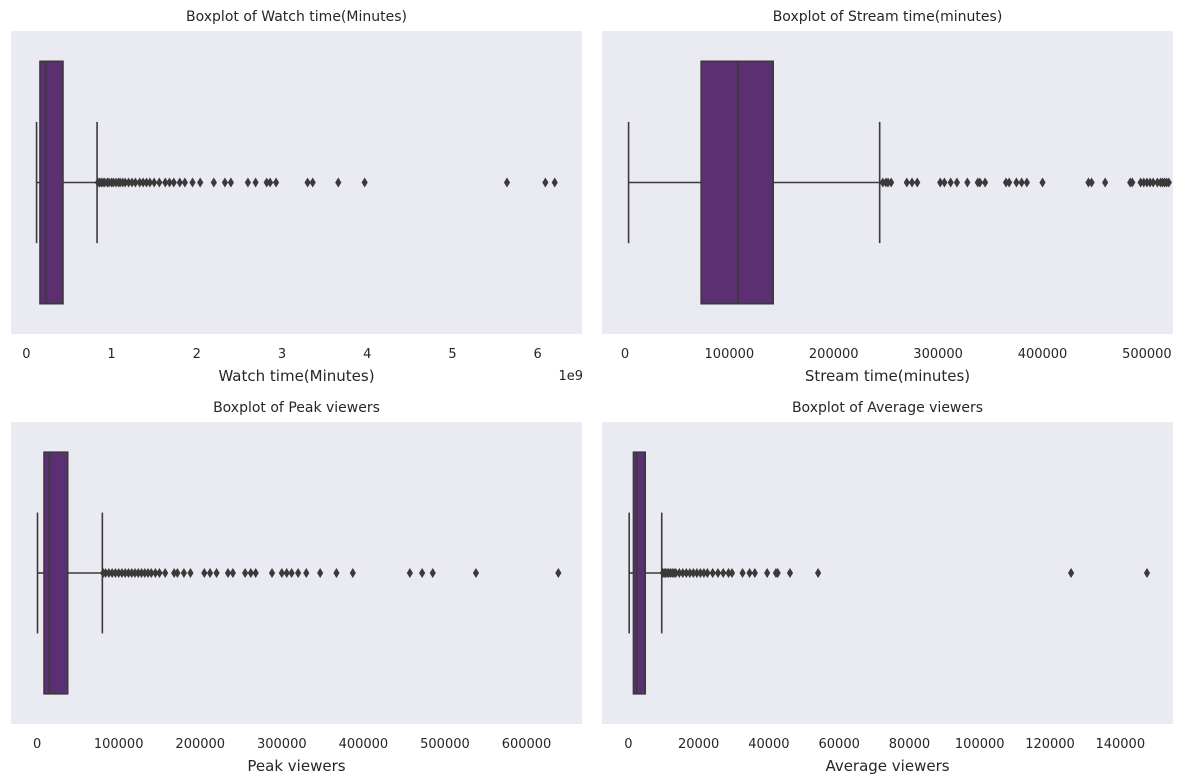 The image size is (1183, 784). I want to click on iqr-box, so click(51, 182).